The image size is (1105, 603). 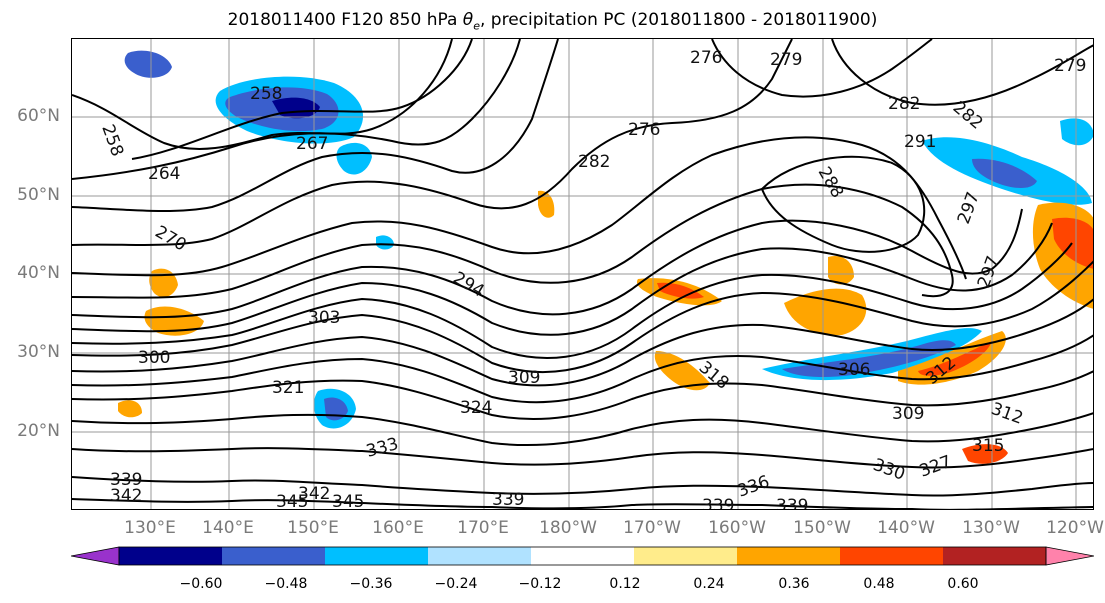 What do you see at coordinates (286, 584) in the screenshot?
I see `colorbar-tick-label: −0.48` at bounding box center [286, 584].